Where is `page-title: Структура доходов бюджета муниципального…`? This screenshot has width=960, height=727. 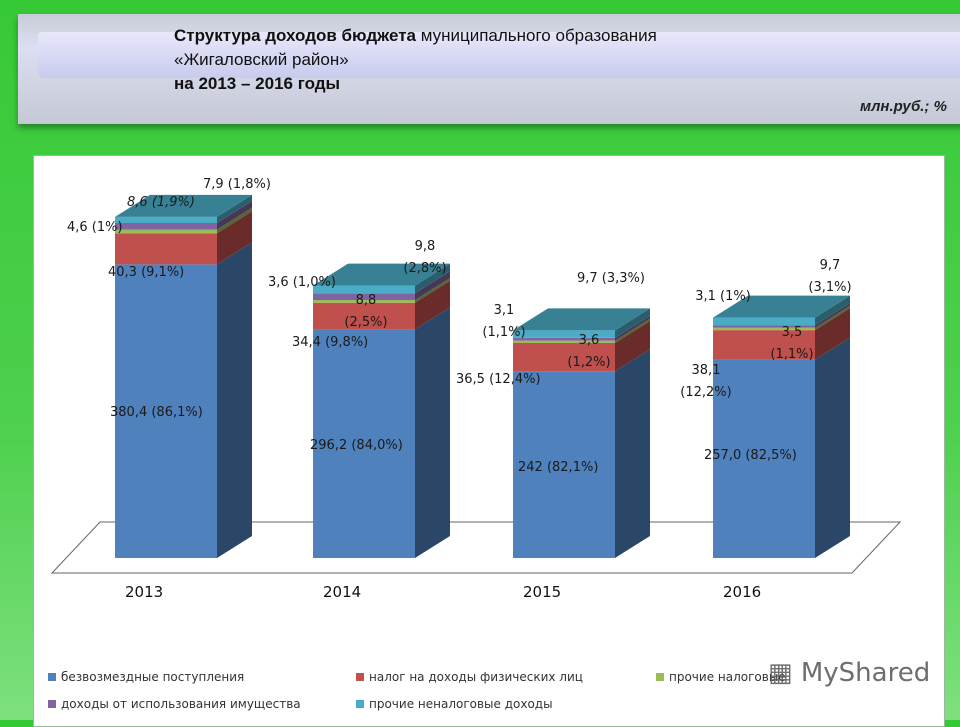 page-title: Структура доходов бюджета муниципального… is located at coordinates (415, 60).